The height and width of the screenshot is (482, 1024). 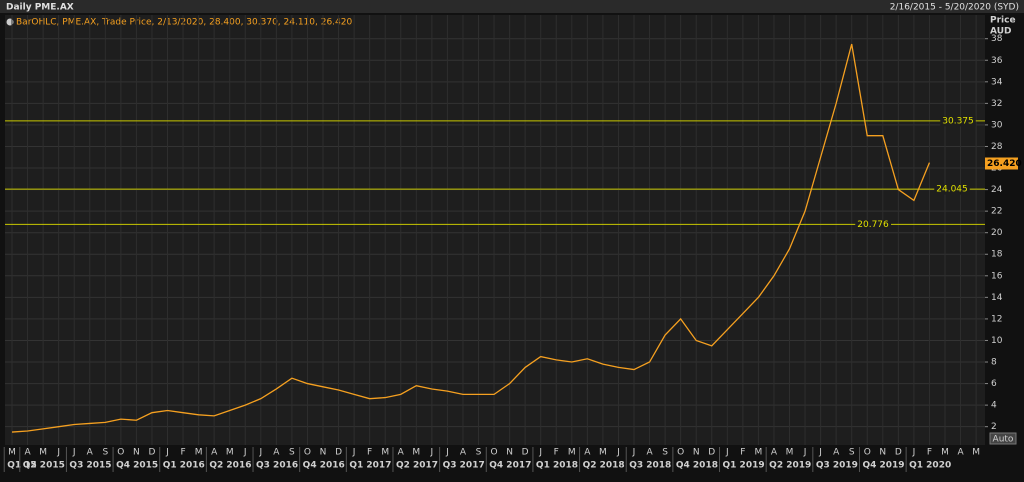 What do you see at coordinates (997, 39) in the screenshot?
I see `y-tick-label: 38` at bounding box center [997, 39].